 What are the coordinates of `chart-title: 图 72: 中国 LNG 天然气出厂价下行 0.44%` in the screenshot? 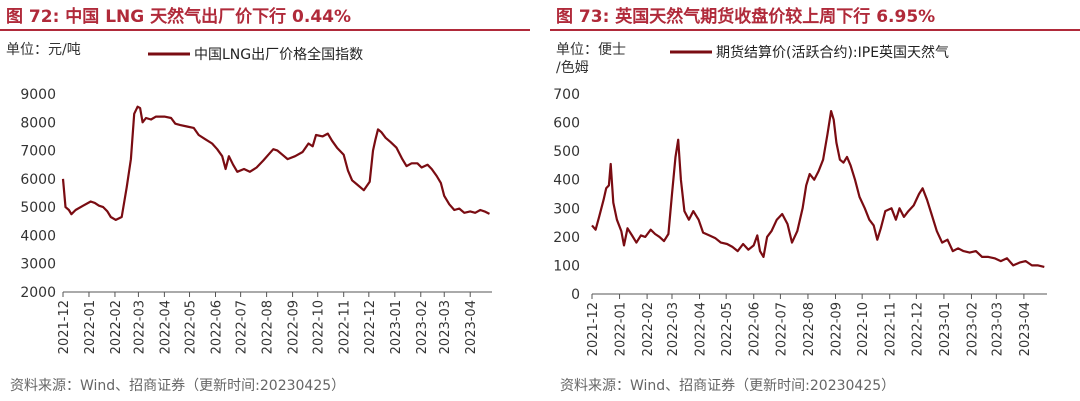 It's located at (179, 17).